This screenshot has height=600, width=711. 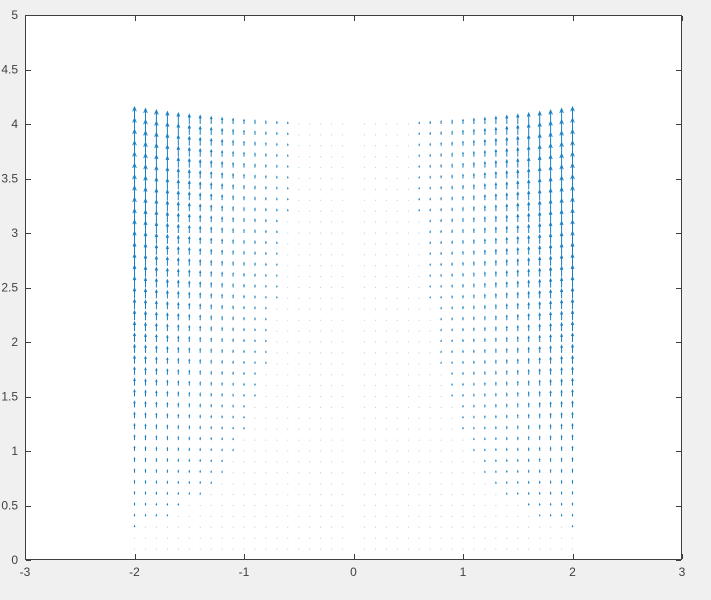 I want to click on x-axis-tick-label: 3, so click(x=682, y=572).